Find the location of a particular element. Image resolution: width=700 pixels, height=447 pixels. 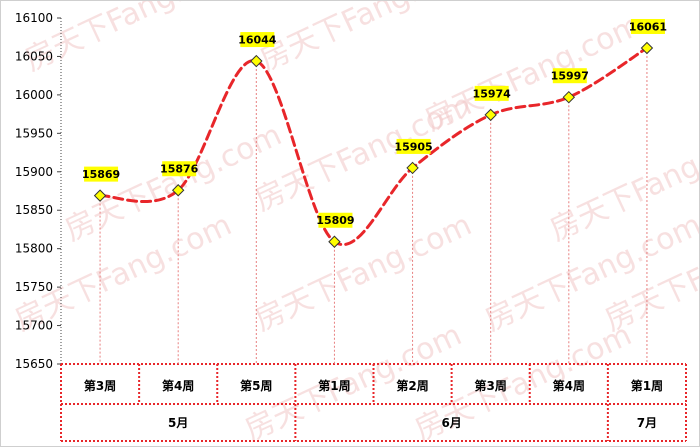

y-tick-label: 15650 is located at coordinates (34, 364).